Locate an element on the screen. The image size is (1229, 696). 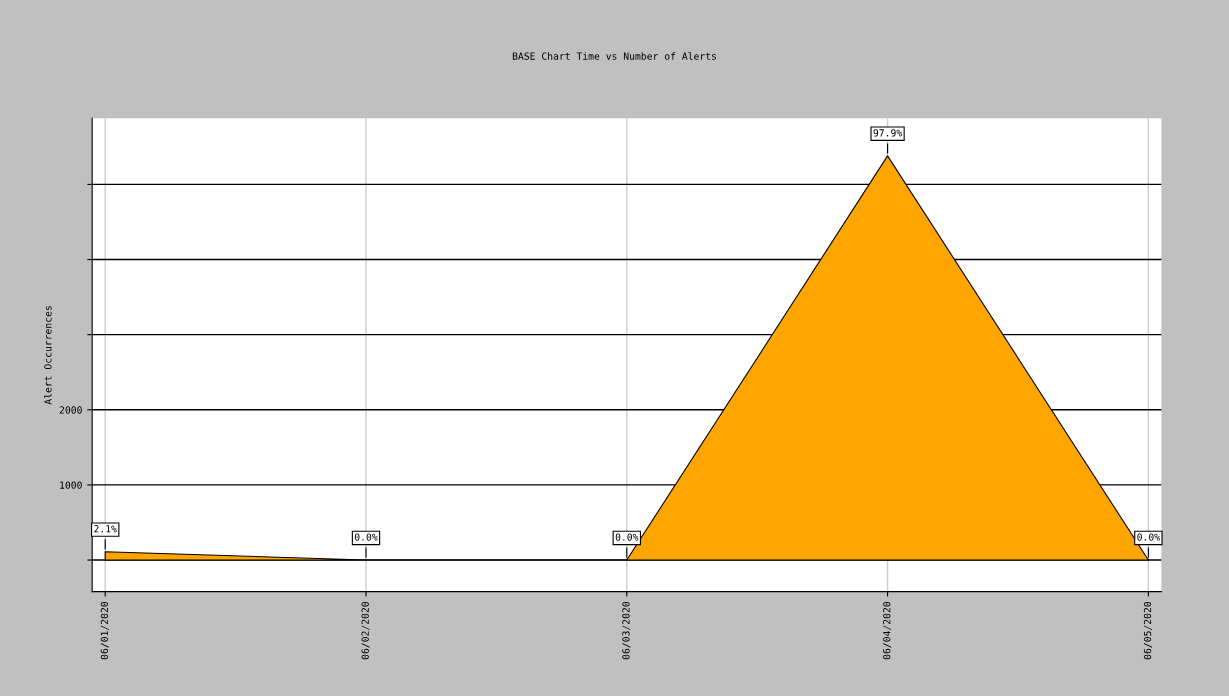
y-axis-title: Alert Occurrences is located at coordinates (48, 355).